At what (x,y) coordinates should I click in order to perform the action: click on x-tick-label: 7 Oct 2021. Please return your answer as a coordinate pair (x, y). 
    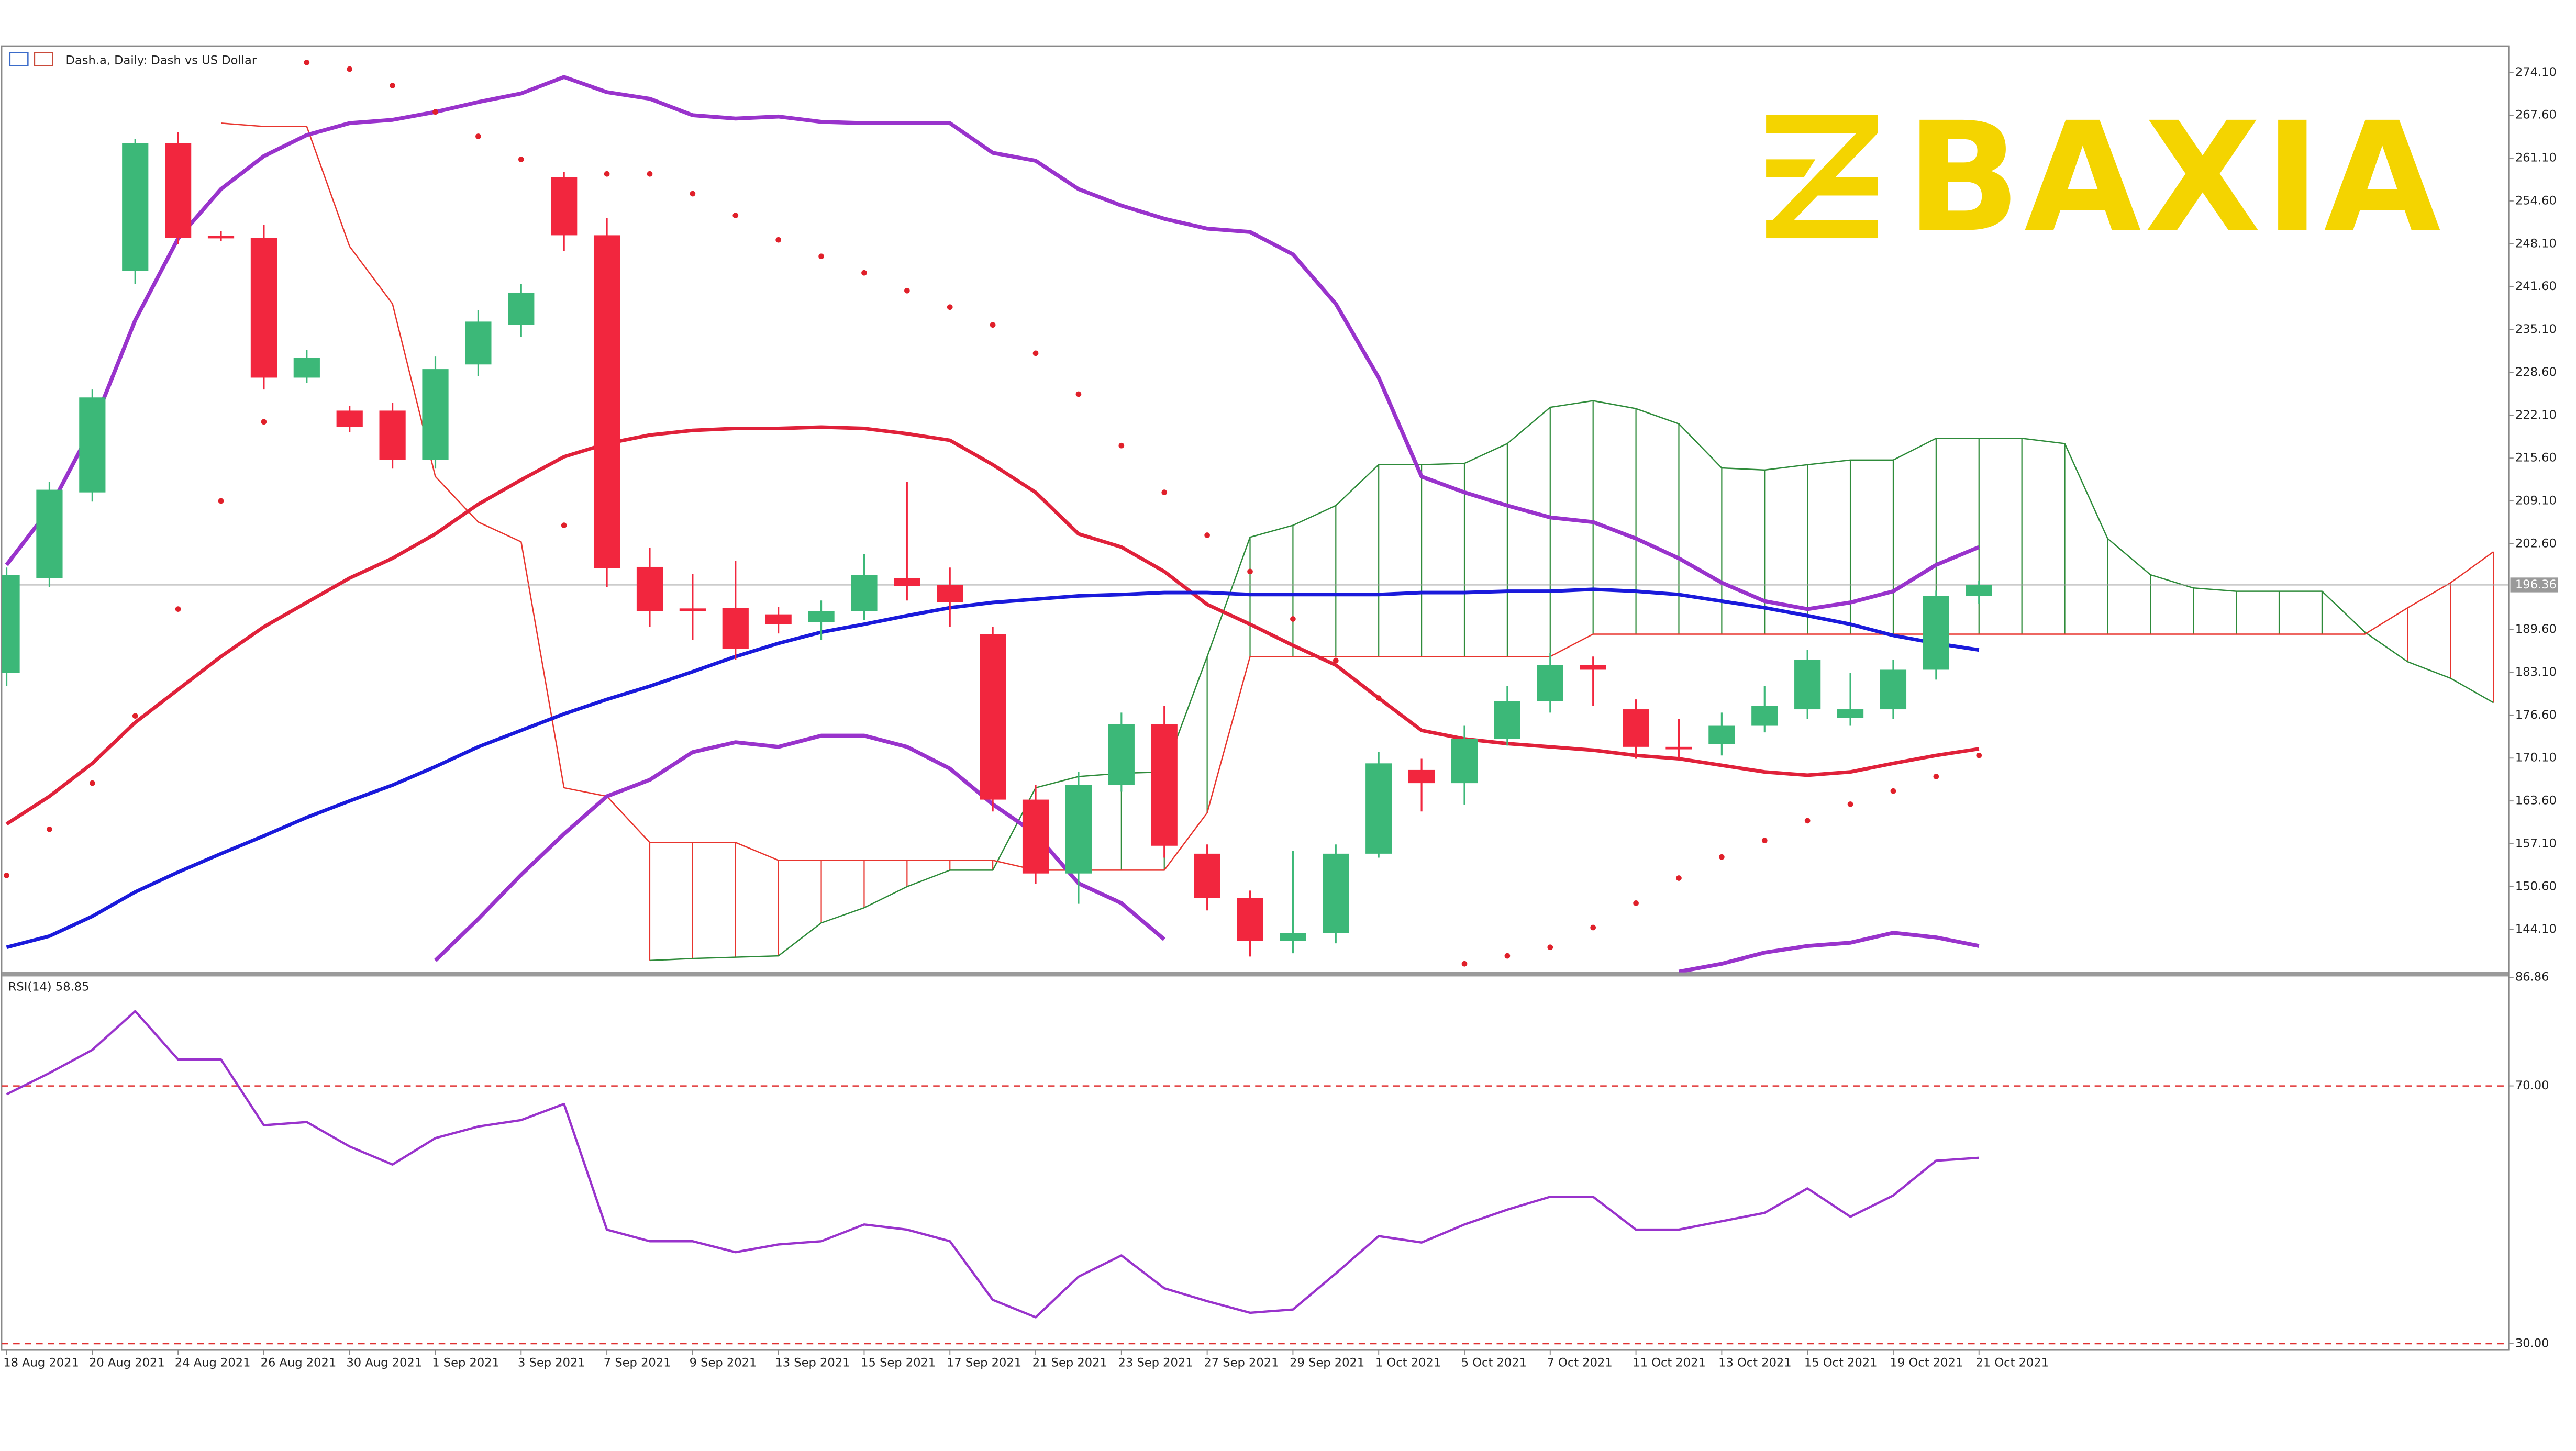
    Looking at the image, I should click on (1580, 1363).